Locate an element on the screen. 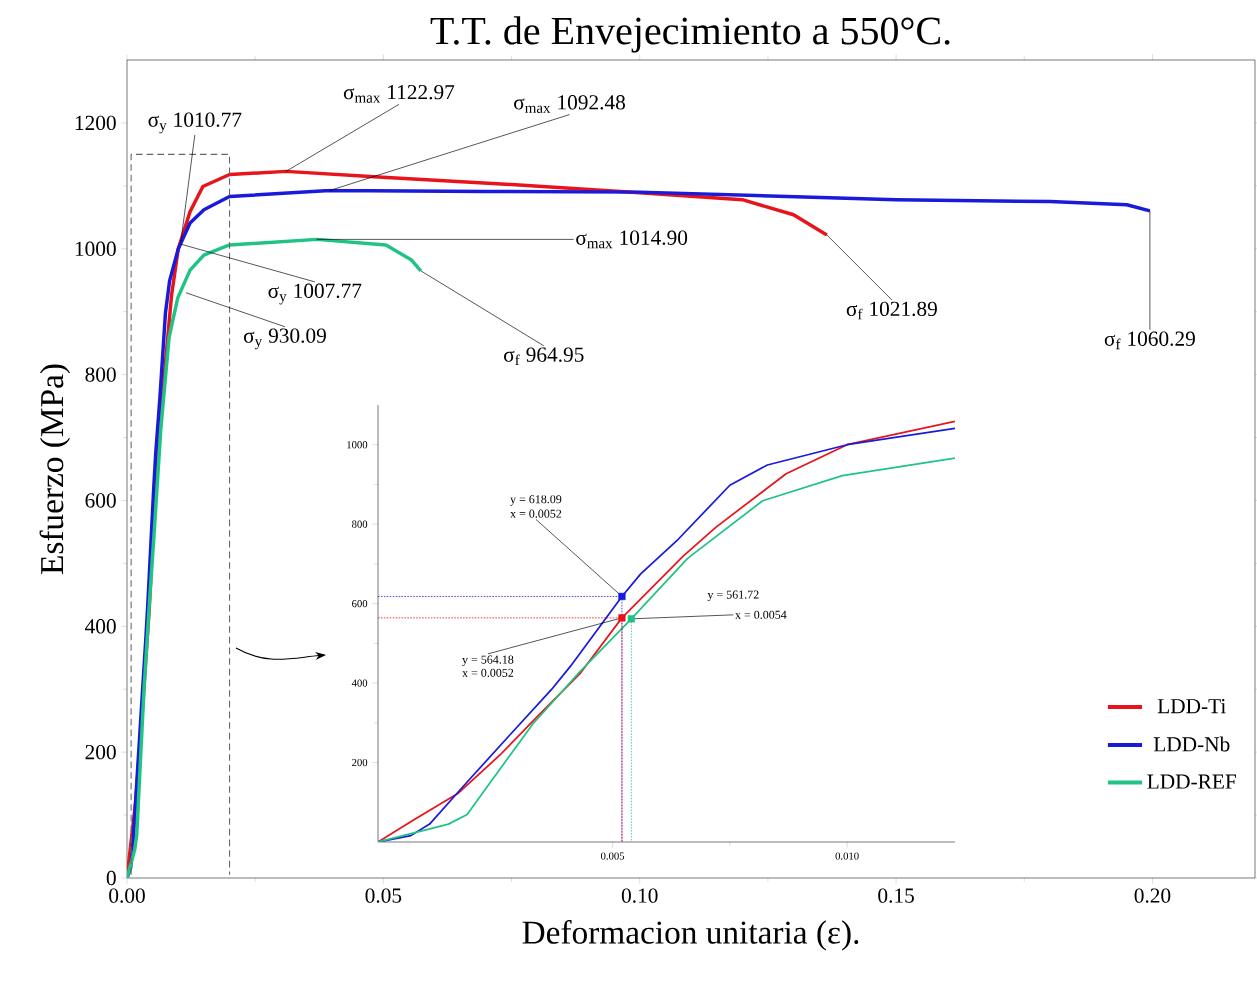 This screenshot has width=1257, height=982. x-axis-title: Deformacion unitaria (ε). is located at coordinates (690, 935).